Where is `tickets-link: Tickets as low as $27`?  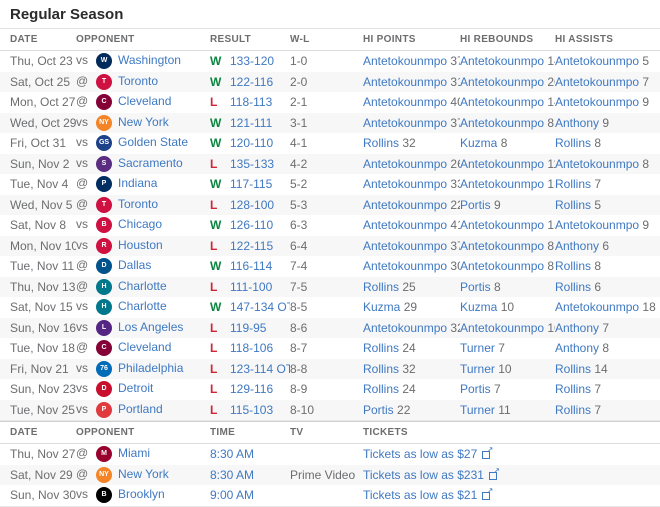
tickets-link: Tickets as low as $27 is located at coordinates (420, 454).